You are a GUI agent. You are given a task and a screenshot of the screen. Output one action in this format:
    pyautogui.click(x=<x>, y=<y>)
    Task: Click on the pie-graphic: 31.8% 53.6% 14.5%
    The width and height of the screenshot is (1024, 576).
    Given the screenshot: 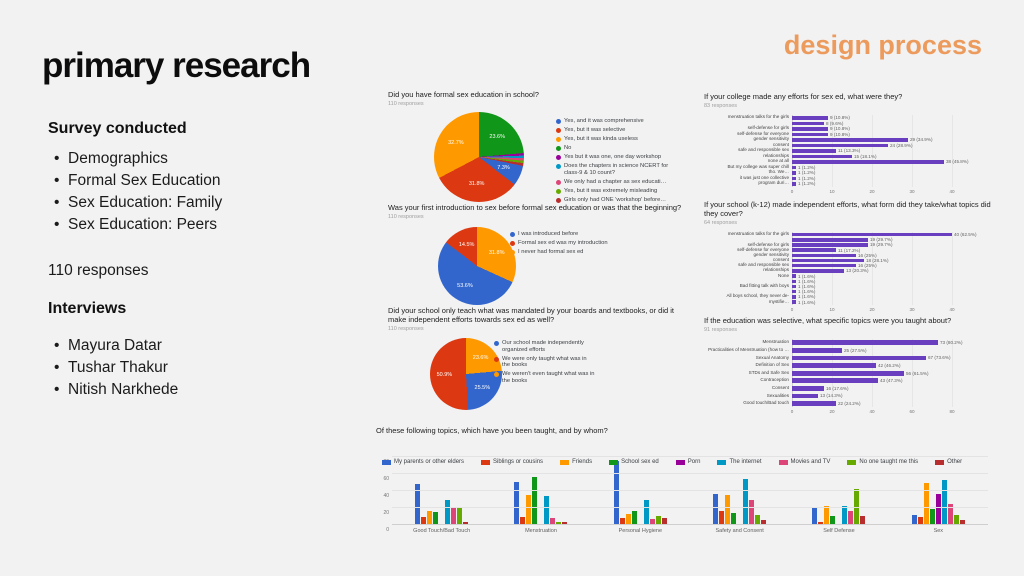 What is the action you would take?
    pyautogui.click(x=477, y=266)
    